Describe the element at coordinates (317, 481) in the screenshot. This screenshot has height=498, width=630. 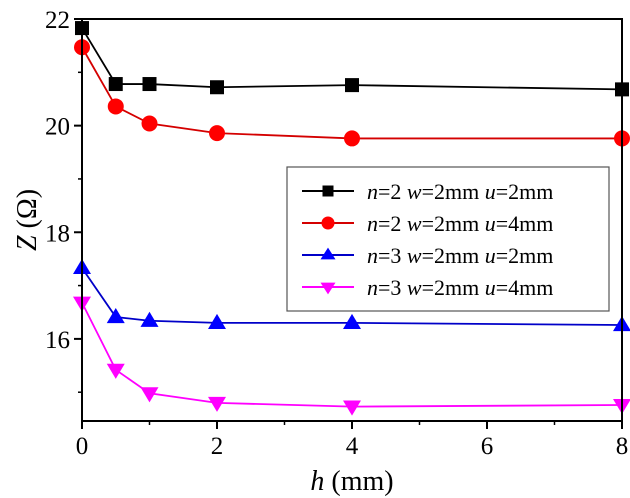
I see `x-axis-var: h` at that location.